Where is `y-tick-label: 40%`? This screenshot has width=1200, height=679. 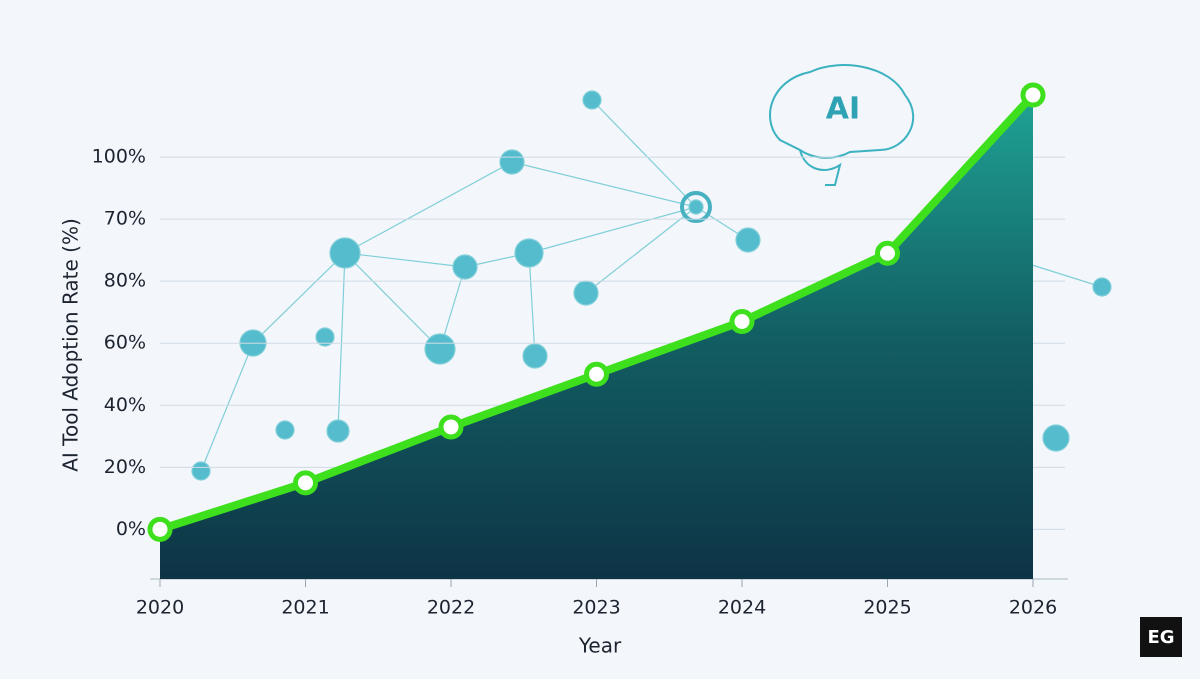 y-tick-label: 40% is located at coordinates (125, 405).